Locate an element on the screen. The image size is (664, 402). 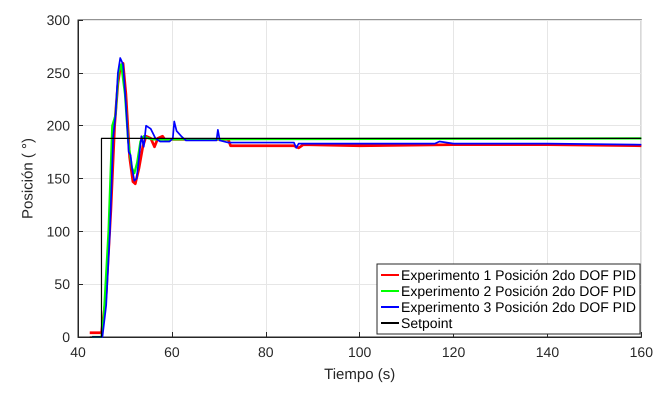
x-tick-label: 140 is located at coordinates (548, 352).